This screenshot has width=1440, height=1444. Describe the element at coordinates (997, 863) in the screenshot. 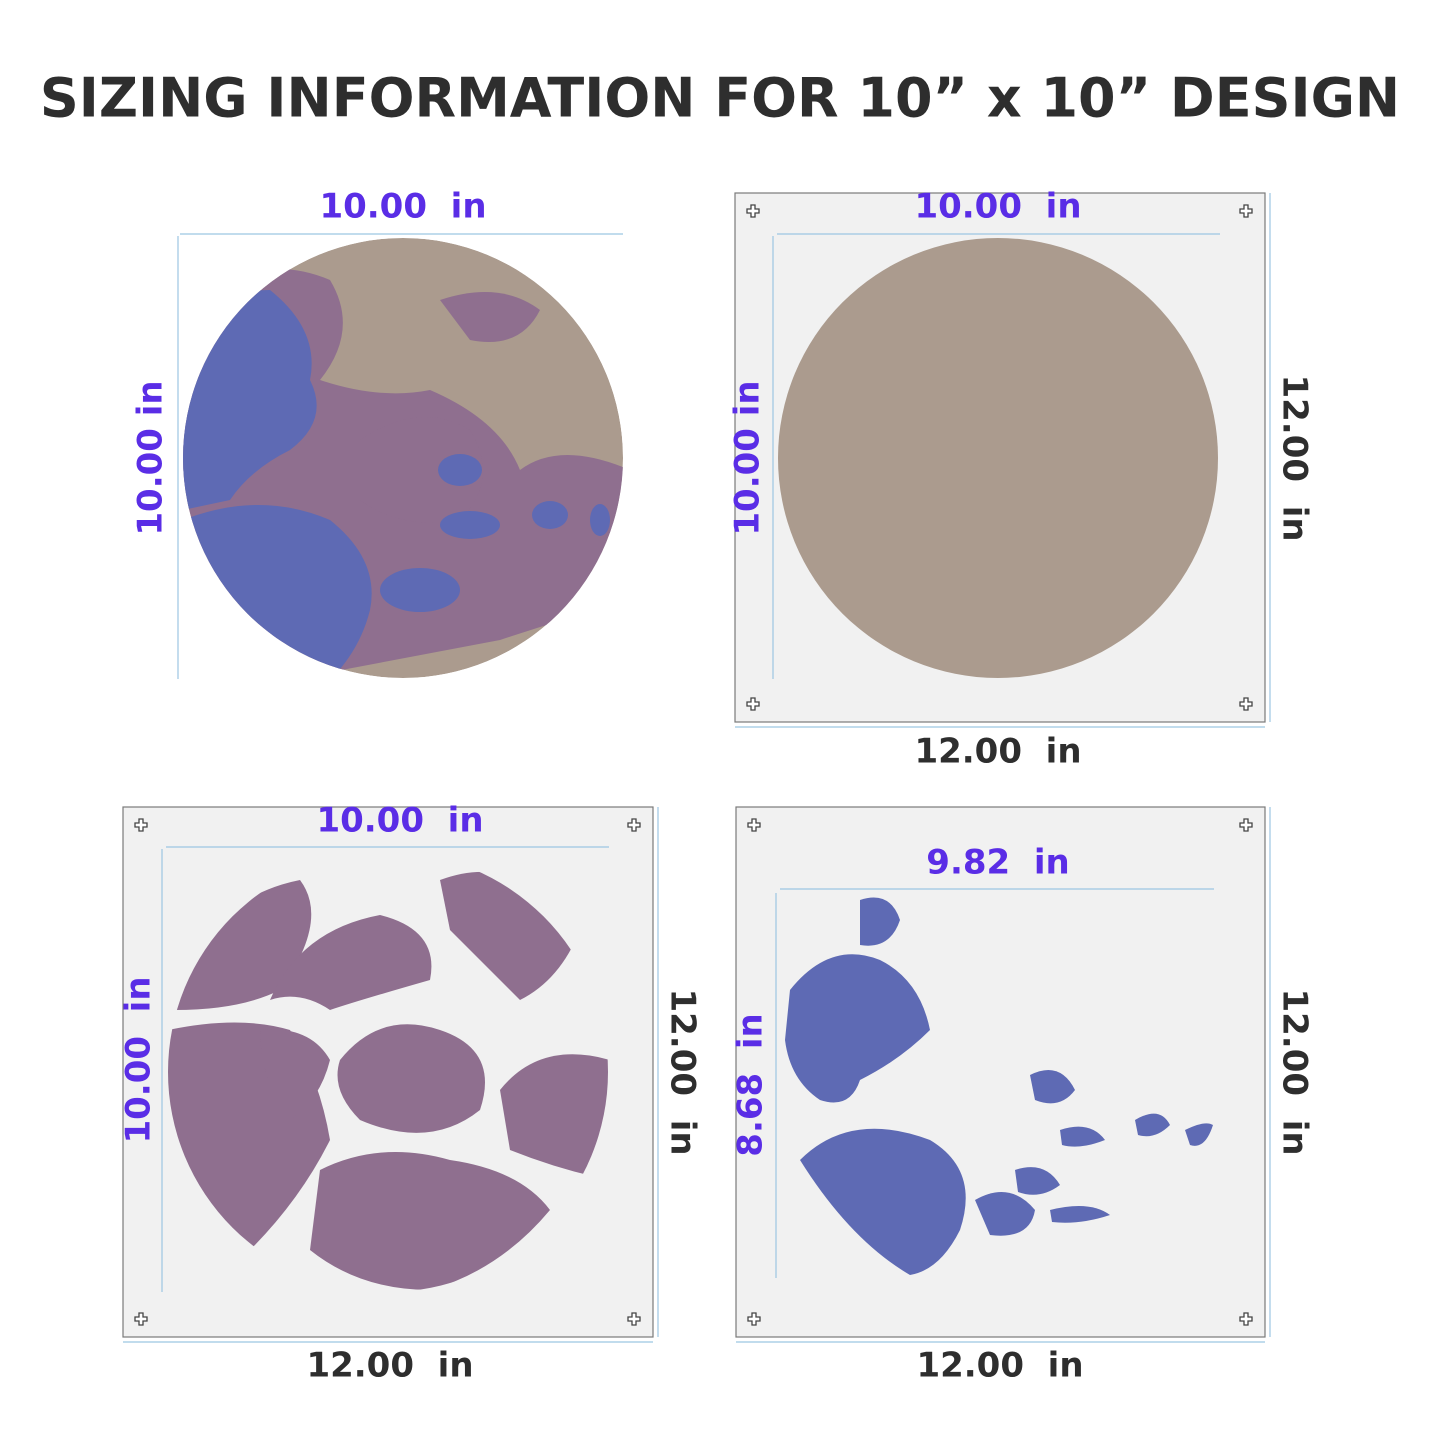

I see `width-label: 9.82 in` at that location.